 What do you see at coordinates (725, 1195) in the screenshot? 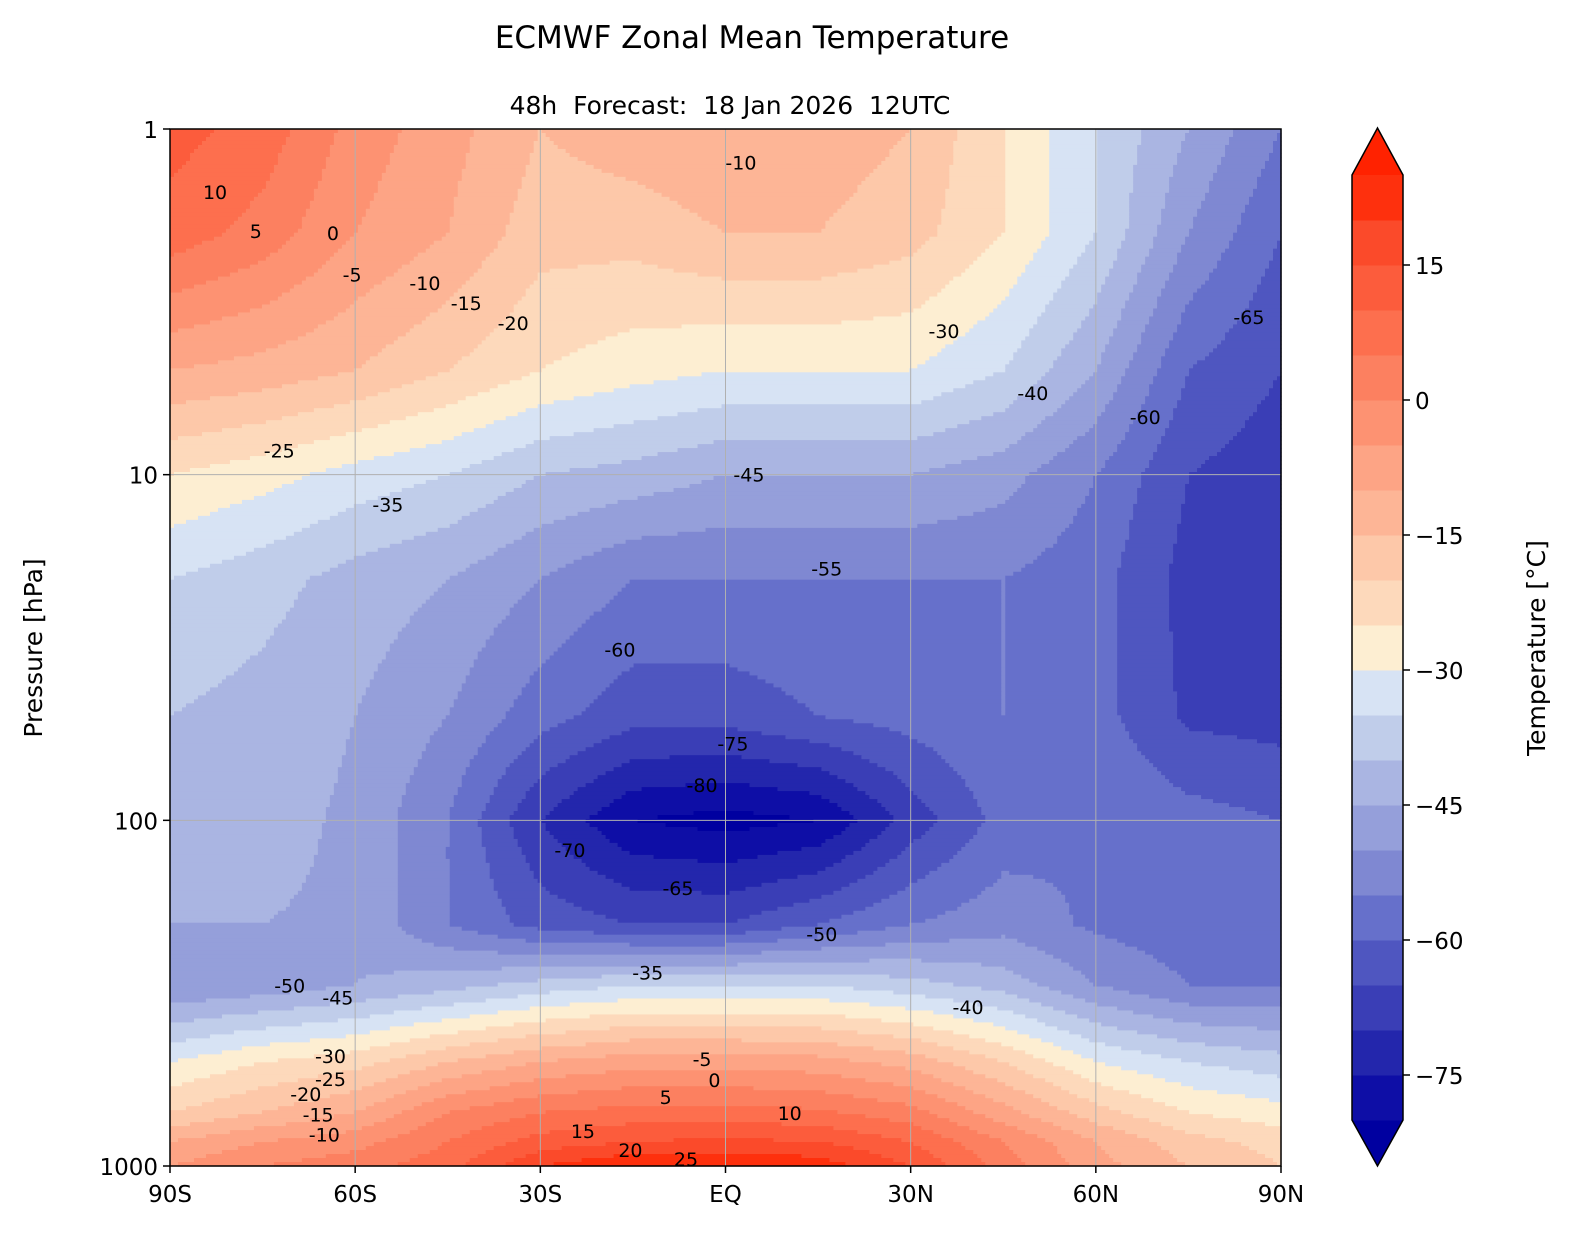
I see `x-tick-label: EQ` at bounding box center [725, 1195].